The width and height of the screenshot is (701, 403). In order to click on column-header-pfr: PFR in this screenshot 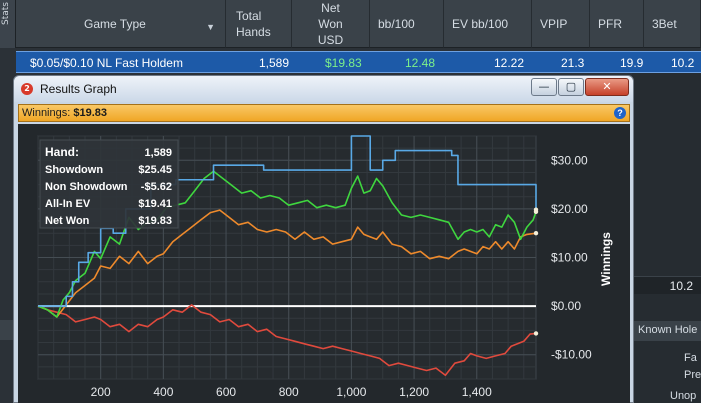, I will do `click(617, 24)`.